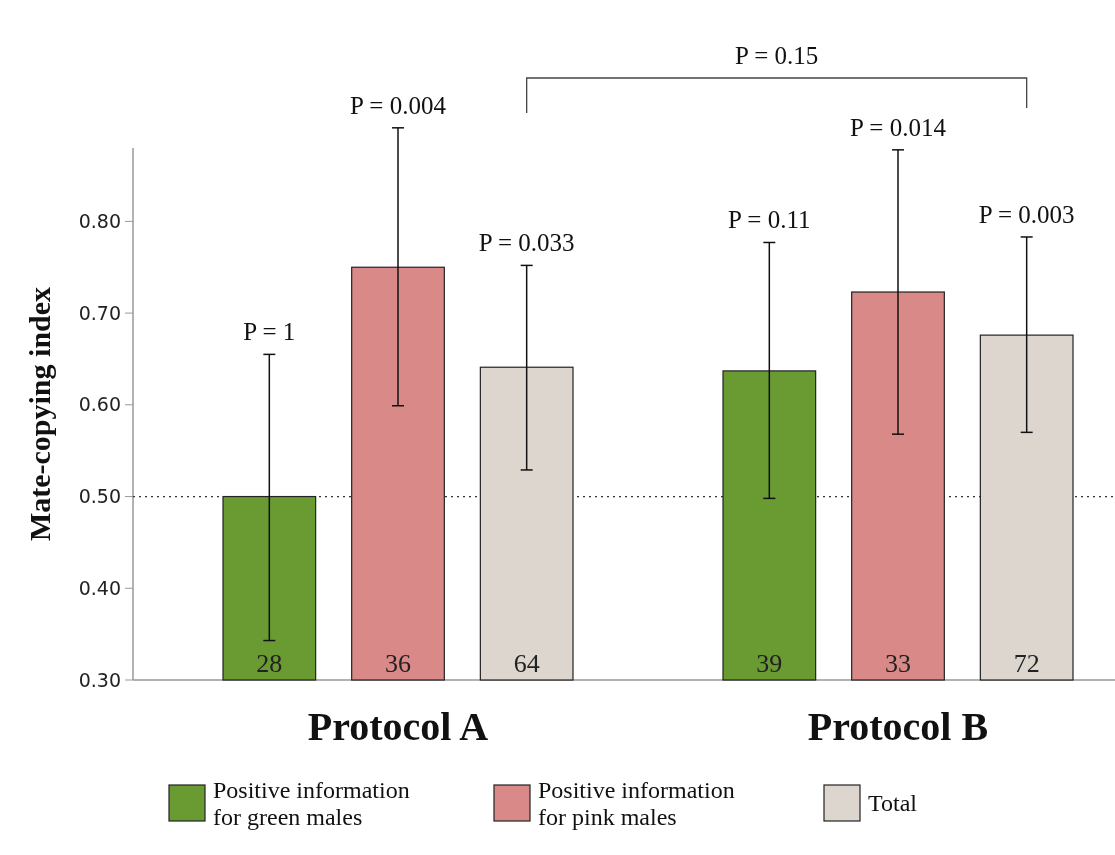  Describe the element at coordinates (311, 803) in the screenshot. I see `legend-label: Positive information for green males` at that location.